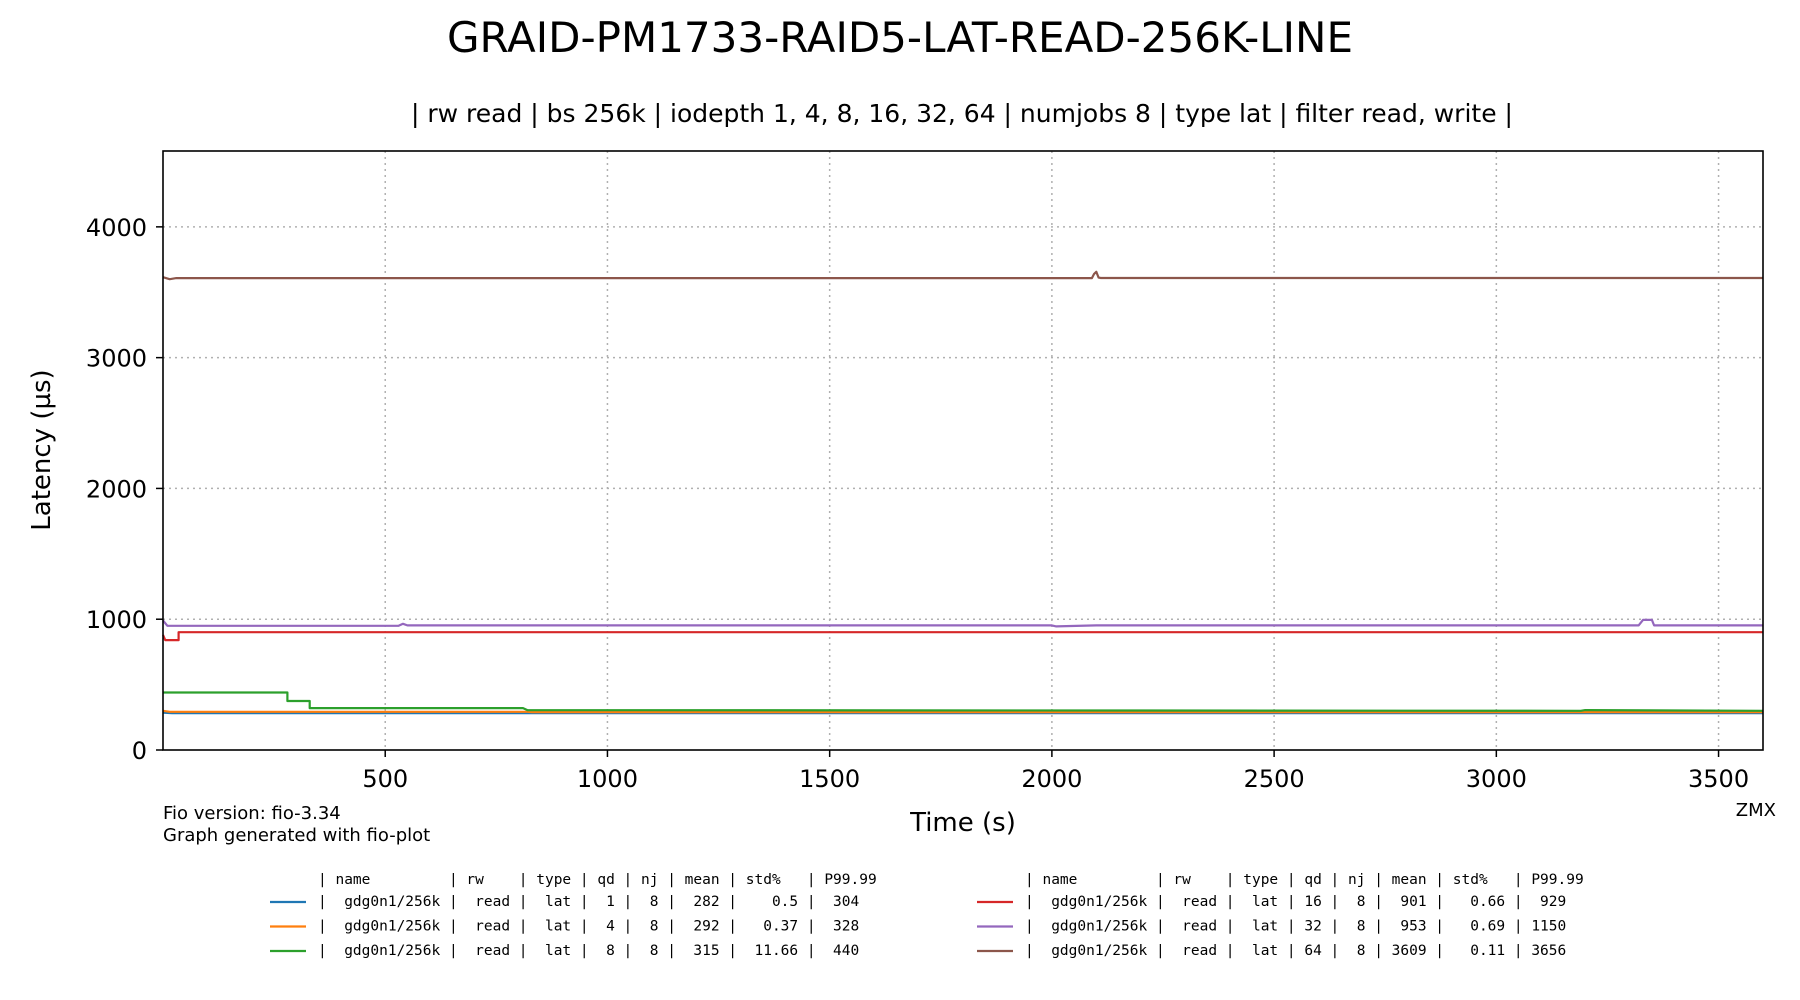 The width and height of the screenshot is (1800, 1000). What do you see at coordinates (1718, 779) in the screenshot?
I see `x-tick-label: 3500` at bounding box center [1718, 779].